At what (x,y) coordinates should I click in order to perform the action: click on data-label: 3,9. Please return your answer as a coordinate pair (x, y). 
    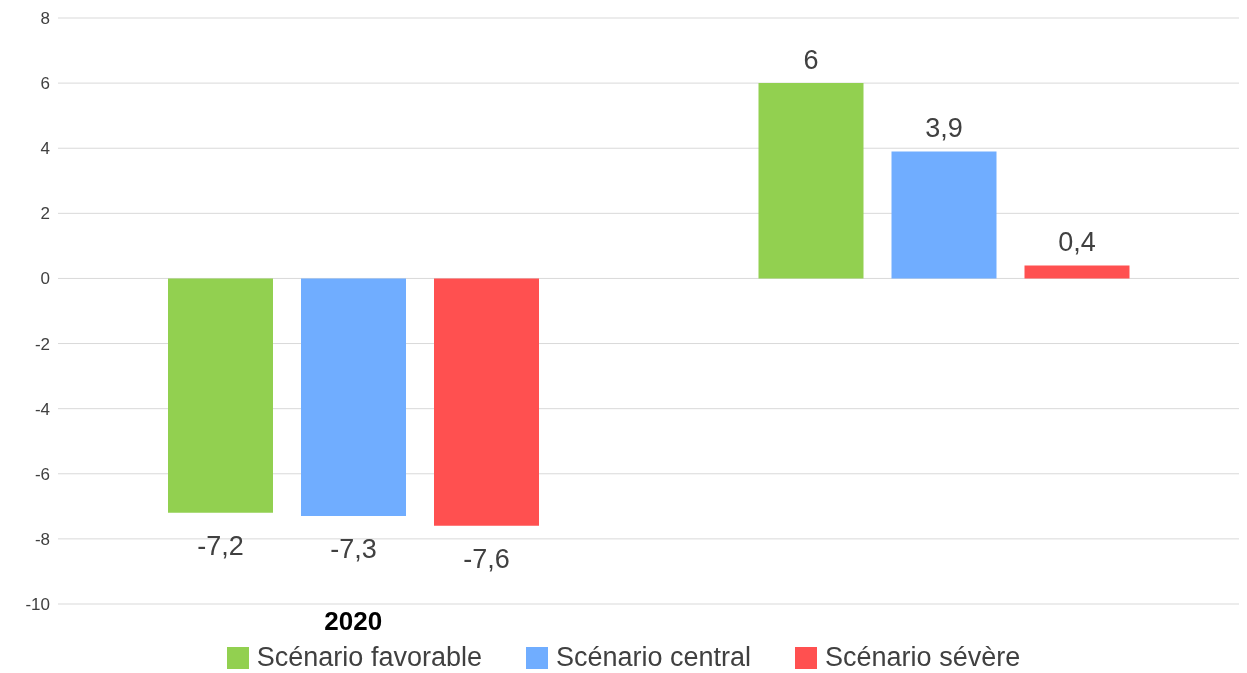
    Looking at the image, I should click on (944, 128).